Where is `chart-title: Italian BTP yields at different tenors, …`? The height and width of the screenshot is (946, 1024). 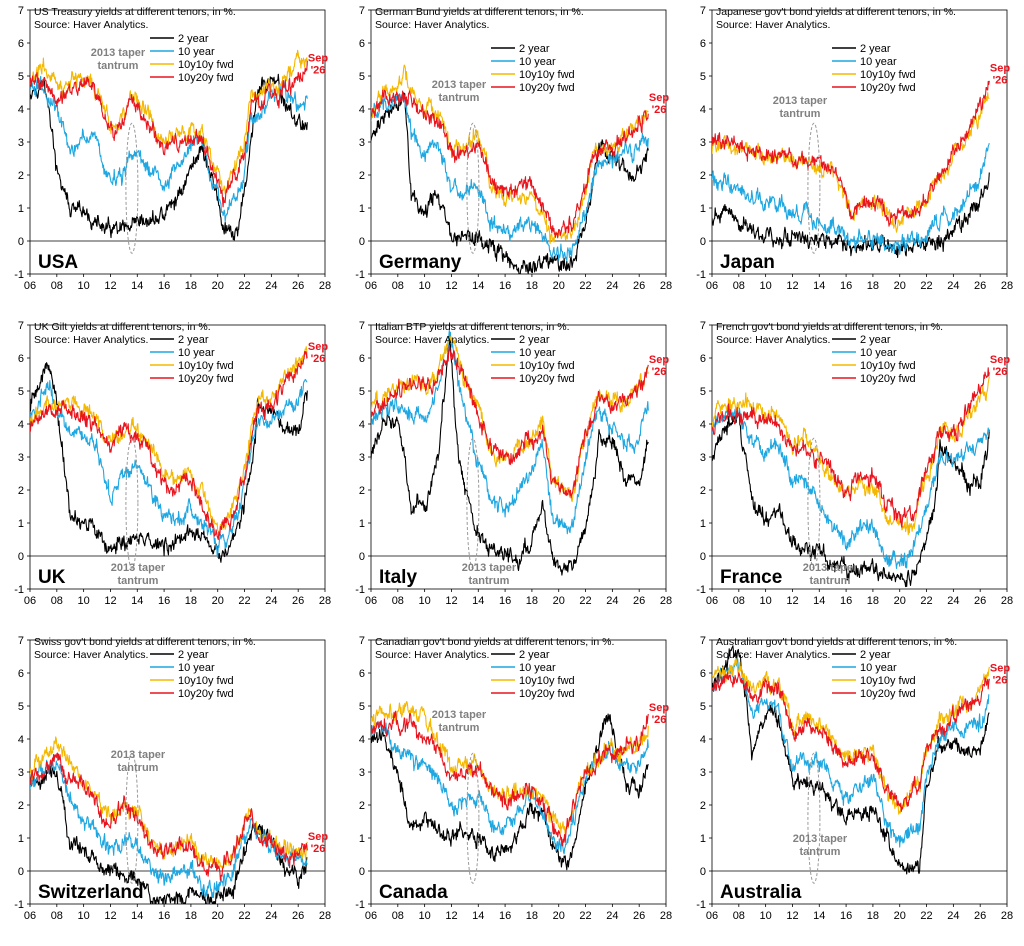 chart-title: Italian BTP yields at different tenors, … is located at coordinates (472, 327).